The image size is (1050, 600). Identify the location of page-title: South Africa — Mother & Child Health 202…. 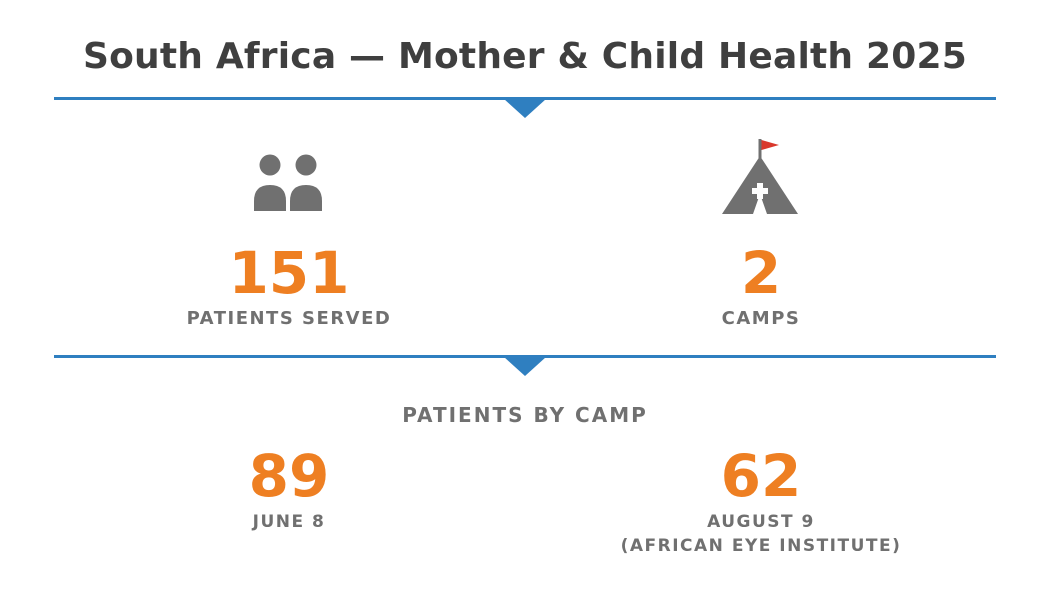
(525, 56).